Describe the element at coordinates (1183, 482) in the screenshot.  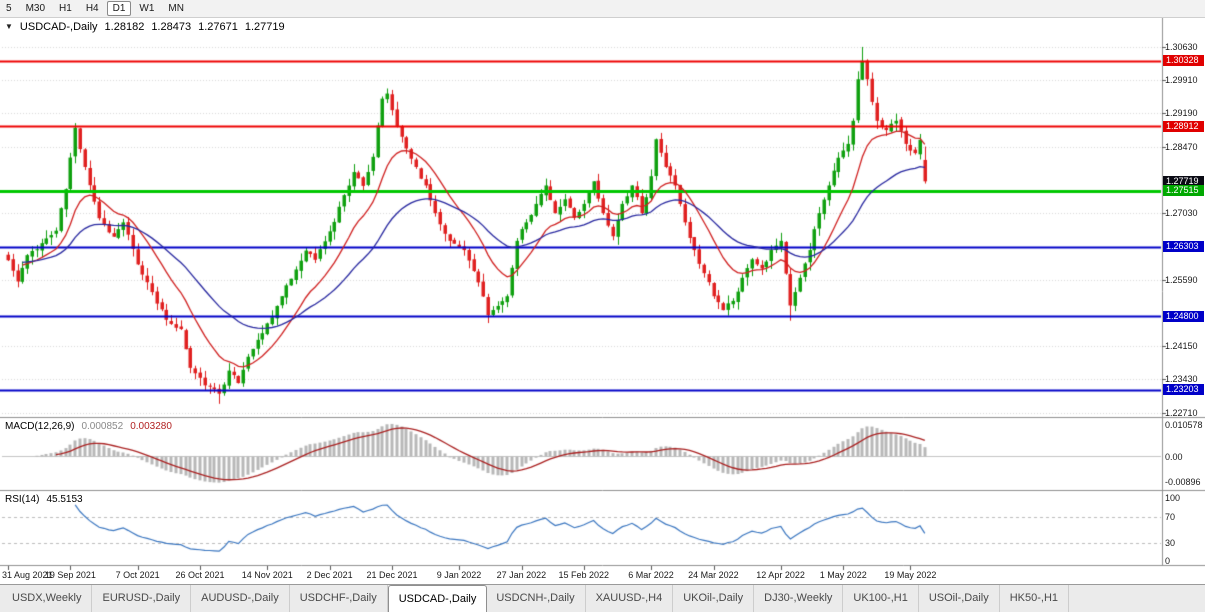
I see `macd-axis-label-bottom: -0.00896` at that location.